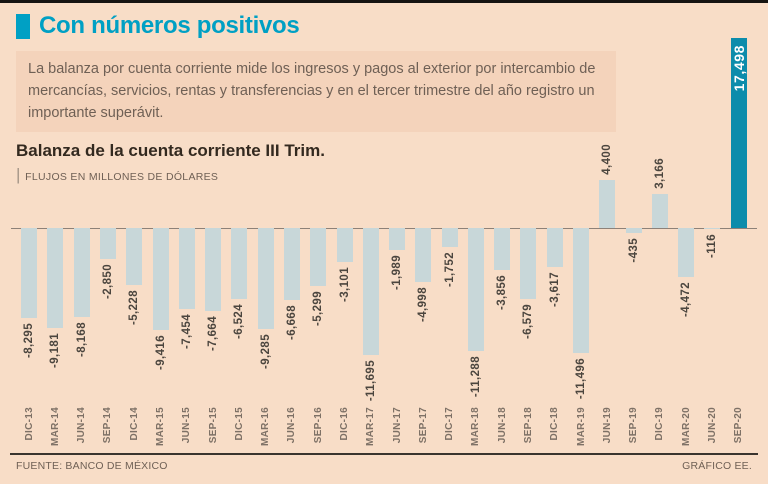  I want to click on category-cell: JUN-16, so click(292, 431).